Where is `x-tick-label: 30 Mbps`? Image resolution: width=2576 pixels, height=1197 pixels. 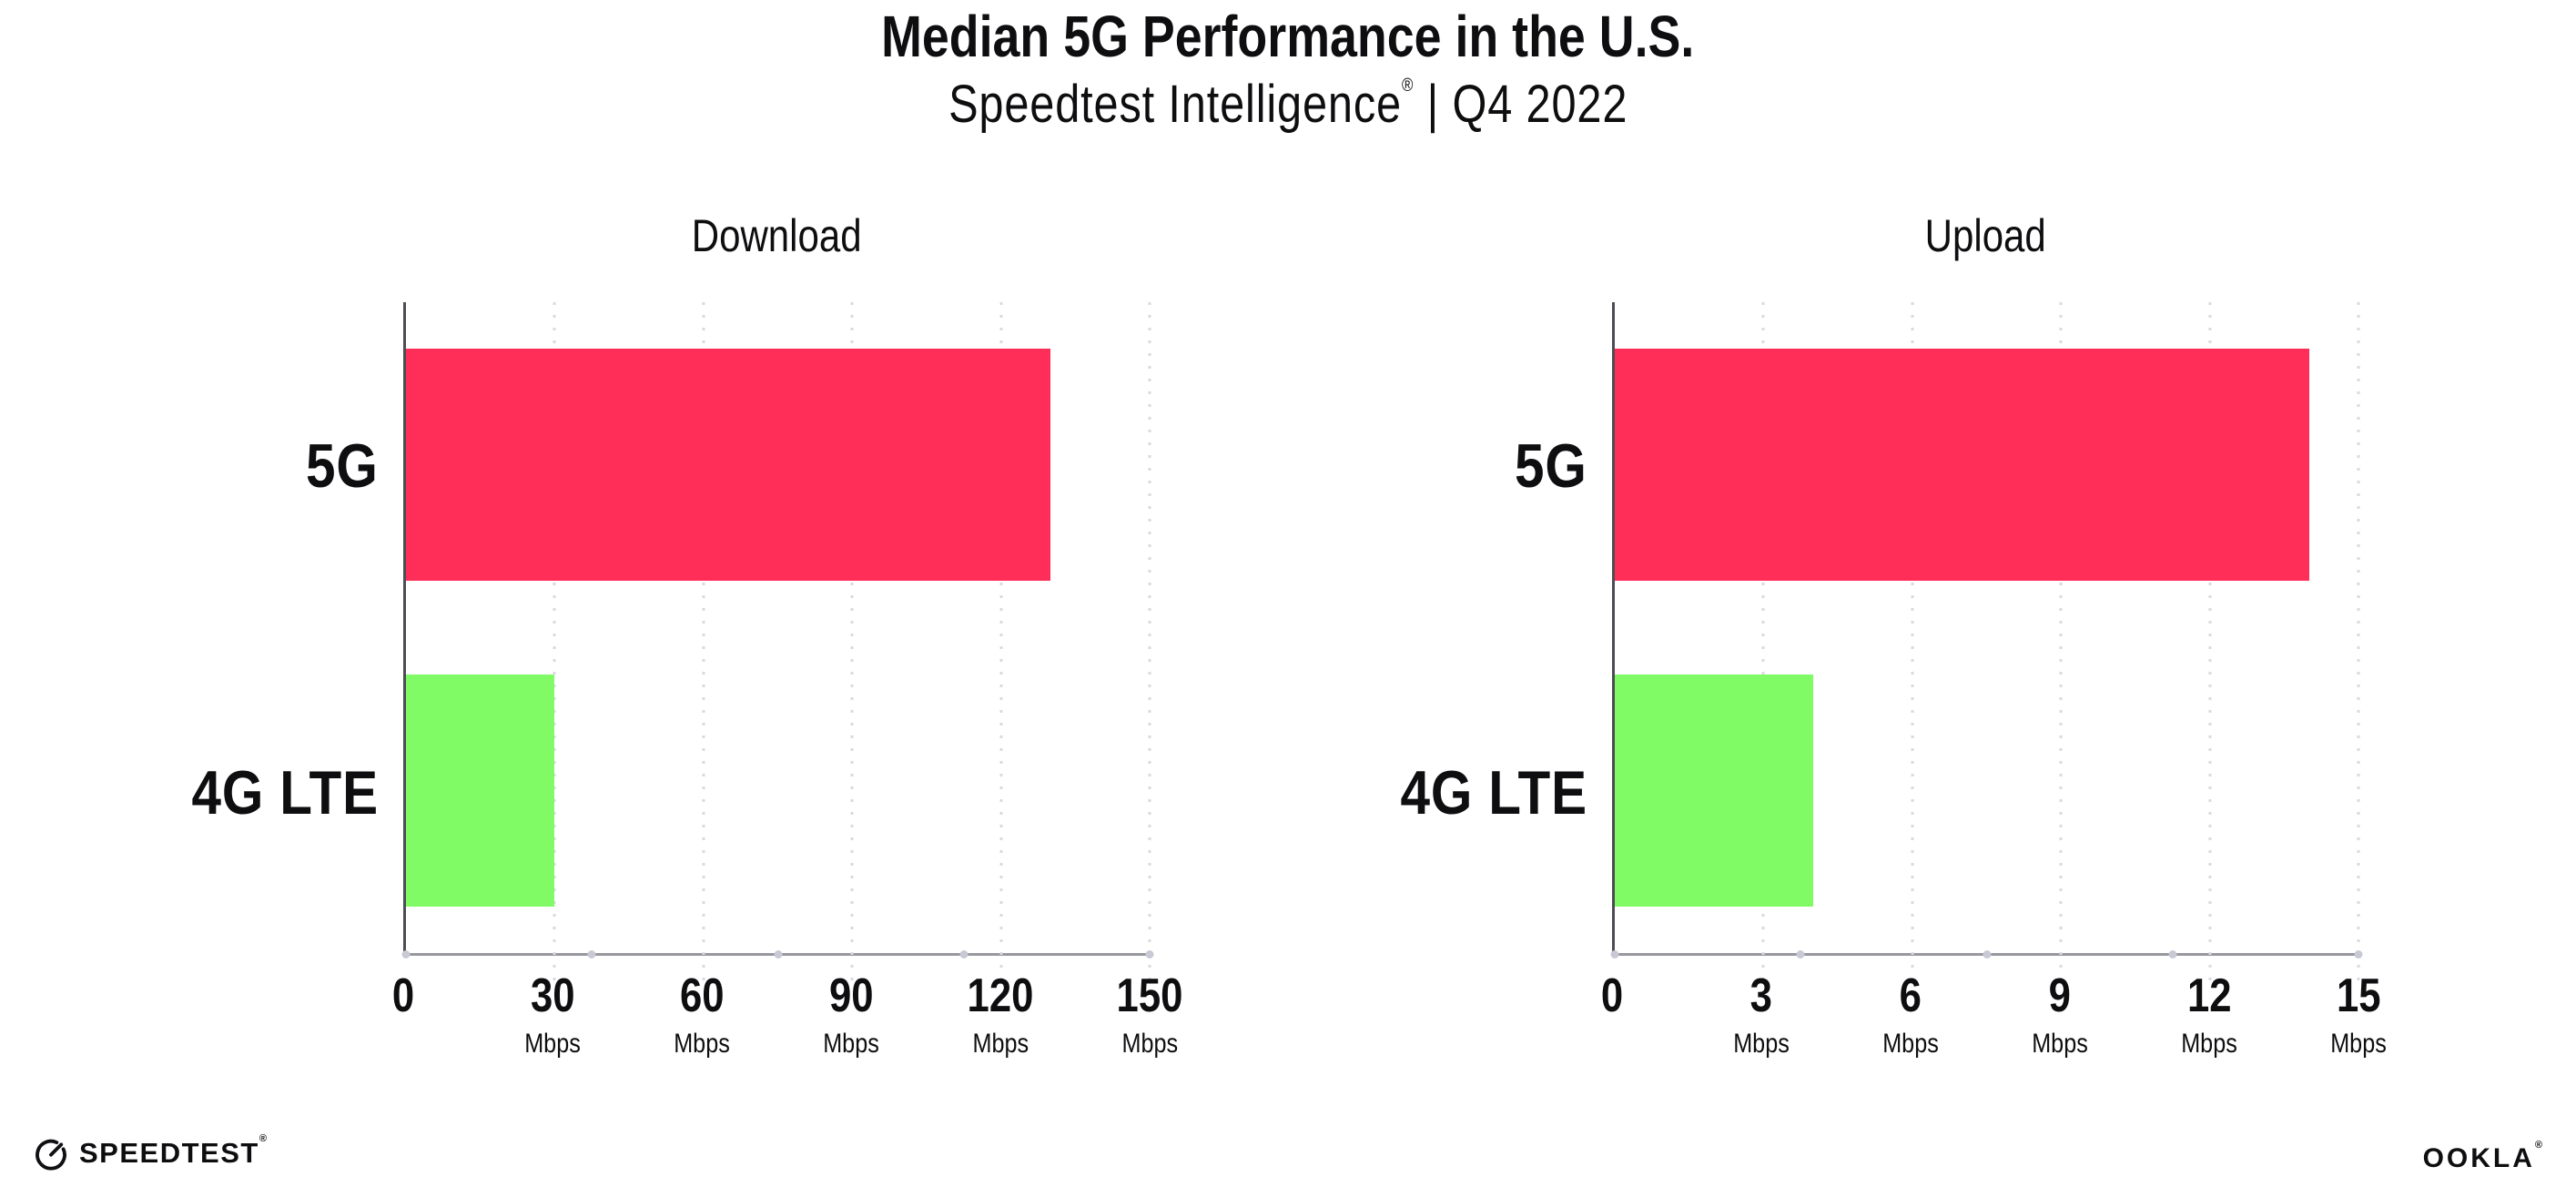 x-tick-label: 30 Mbps is located at coordinates (552, 1015).